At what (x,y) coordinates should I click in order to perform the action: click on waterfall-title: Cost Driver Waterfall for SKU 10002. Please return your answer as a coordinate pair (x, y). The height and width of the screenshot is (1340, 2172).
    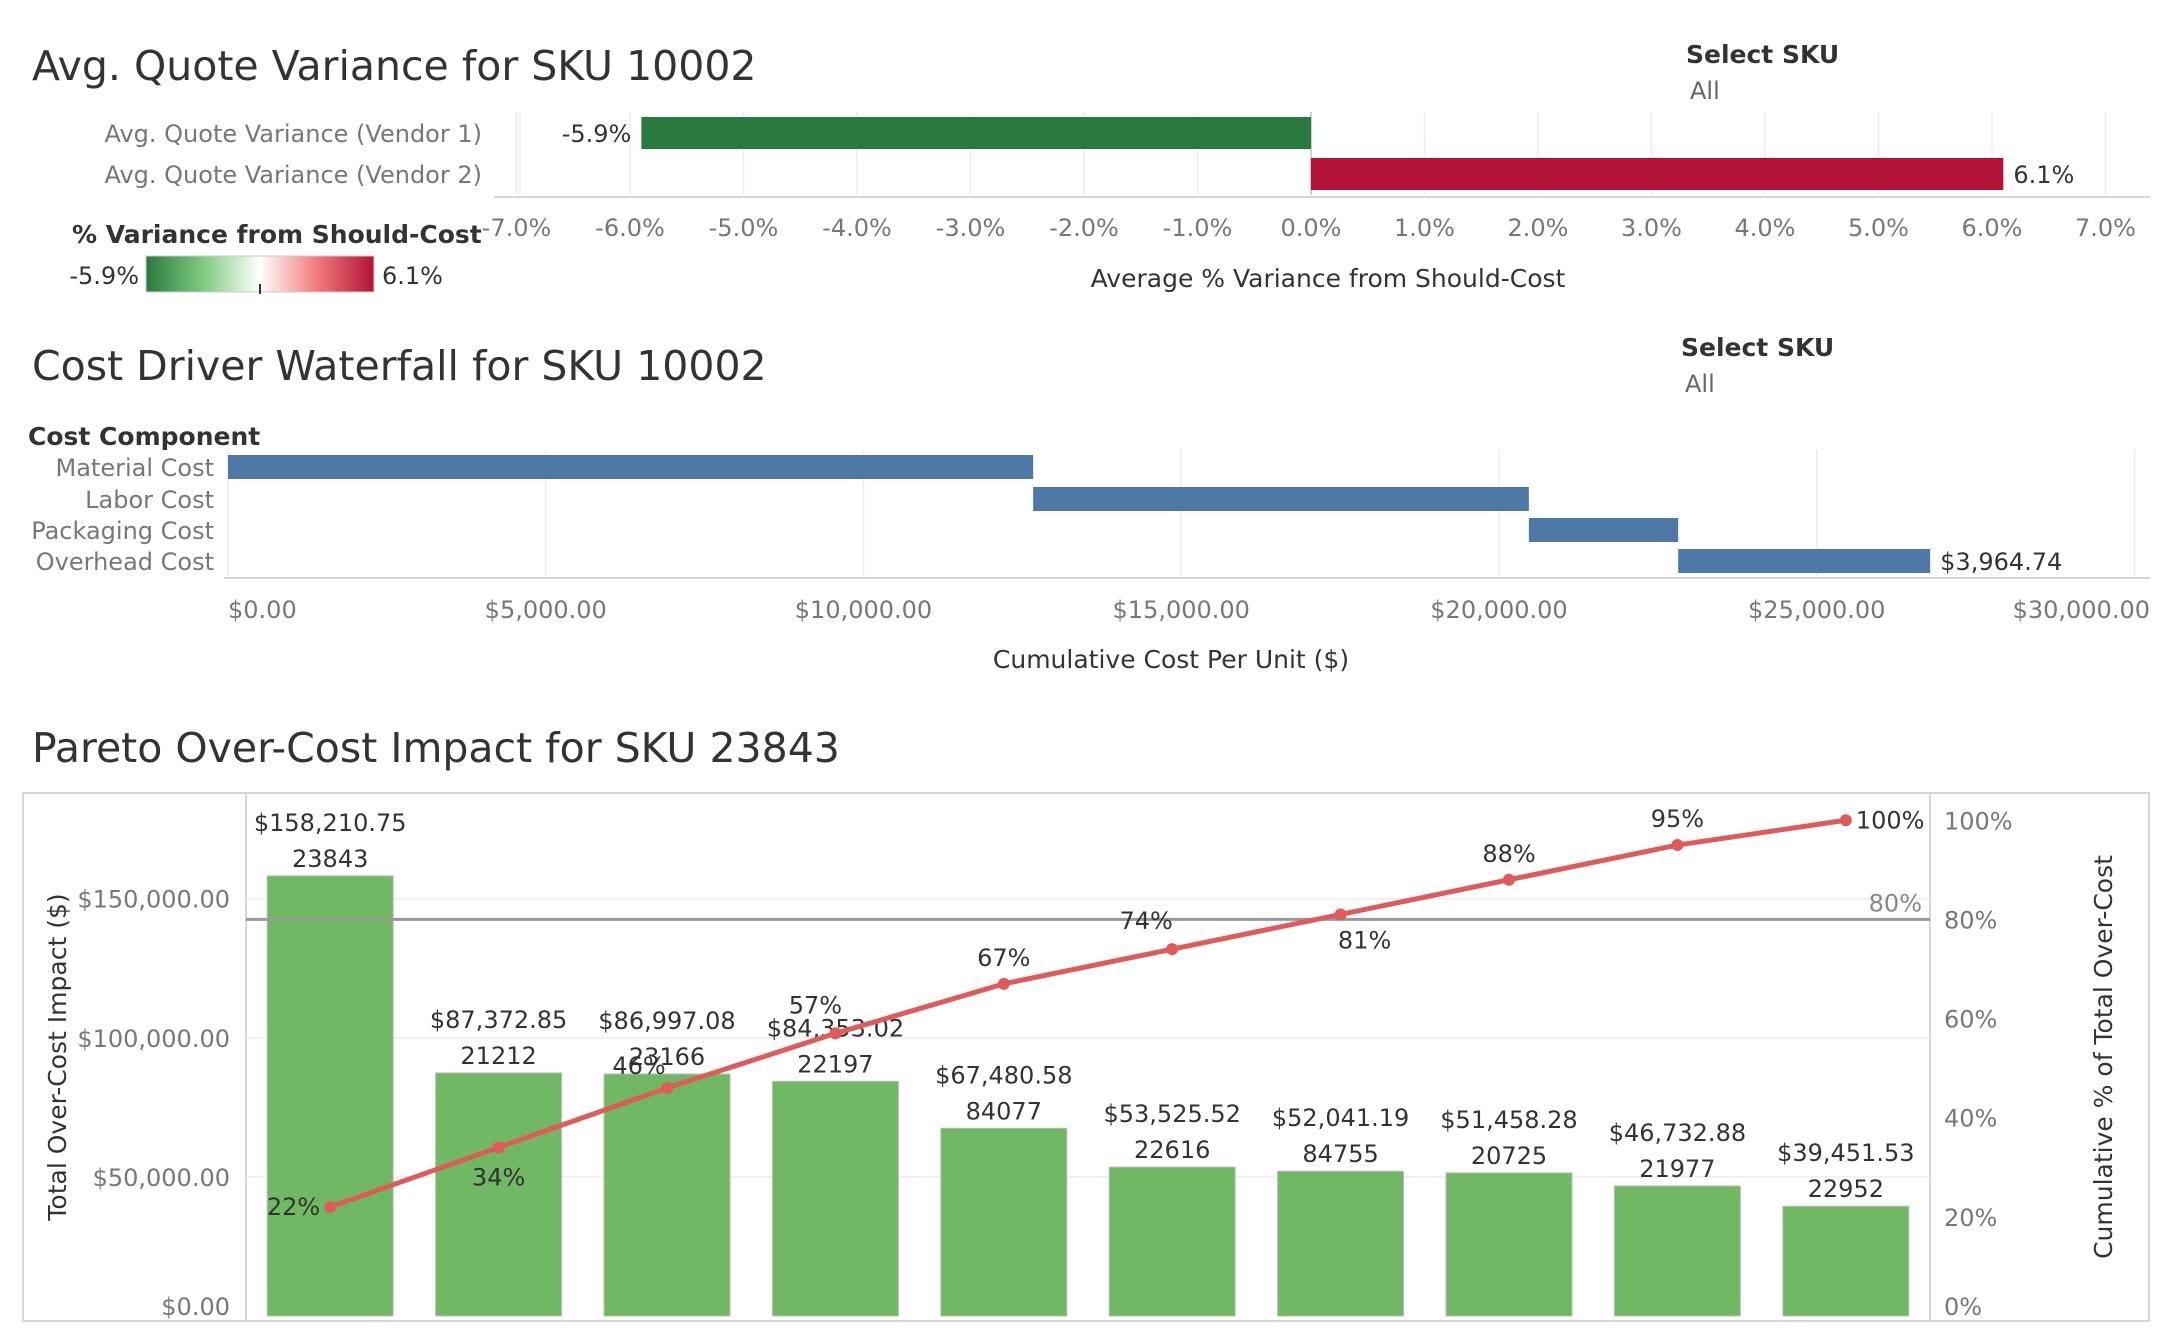
    Looking at the image, I should click on (399, 366).